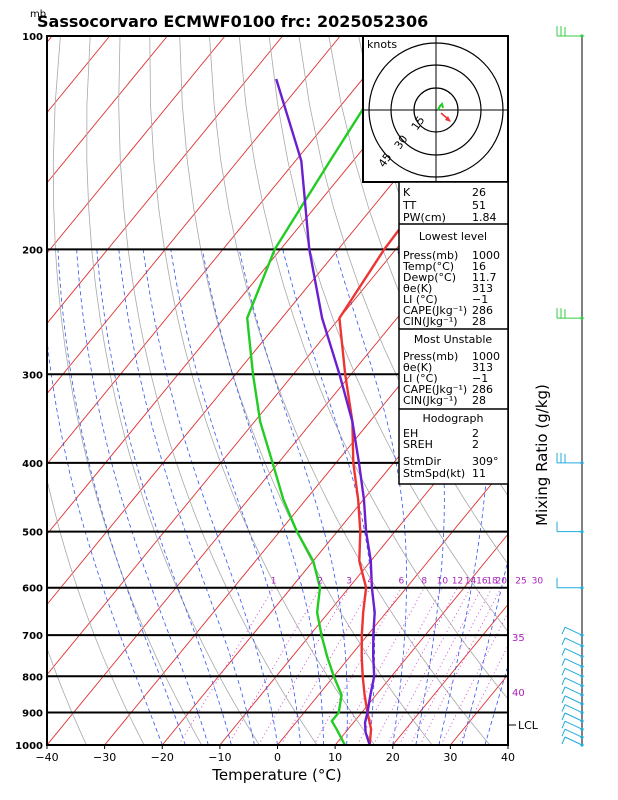 This screenshot has height=800, width=618. What do you see at coordinates (162, 757) in the screenshot?
I see `temperature-tick-label: −20` at bounding box center [162, 757].